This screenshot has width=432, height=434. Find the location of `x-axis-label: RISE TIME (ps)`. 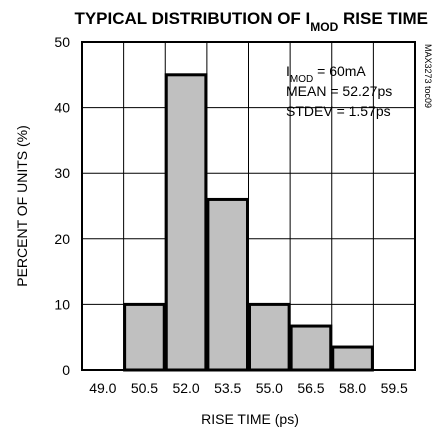

x-axis-label: RISE TIME (ps) is located at coordinates (250, 419).